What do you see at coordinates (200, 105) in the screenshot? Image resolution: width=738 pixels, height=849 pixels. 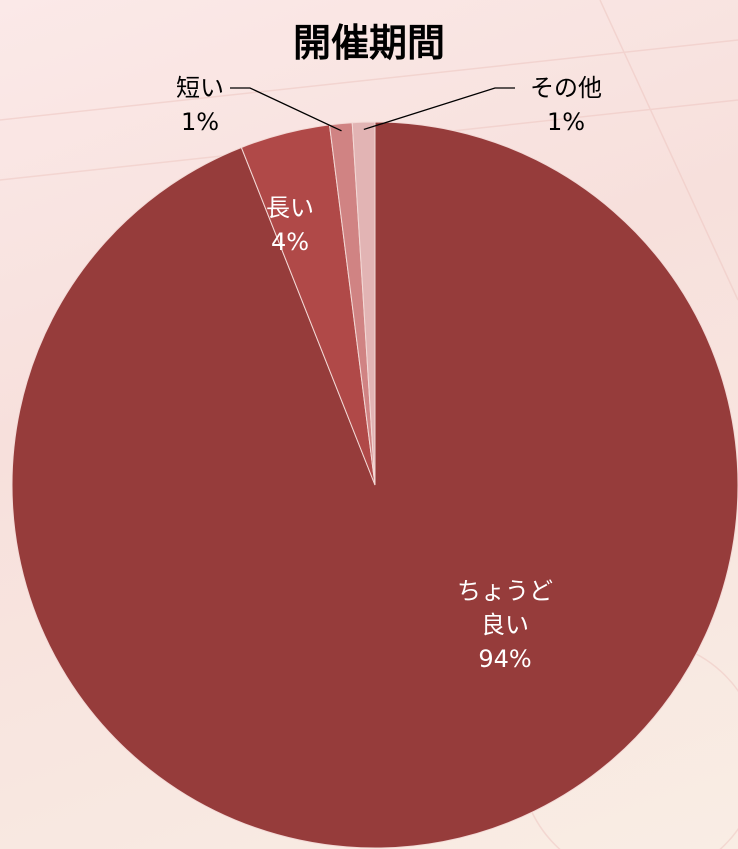 I see `slice-label: 短い 1%` at bounding box center [200, 105].